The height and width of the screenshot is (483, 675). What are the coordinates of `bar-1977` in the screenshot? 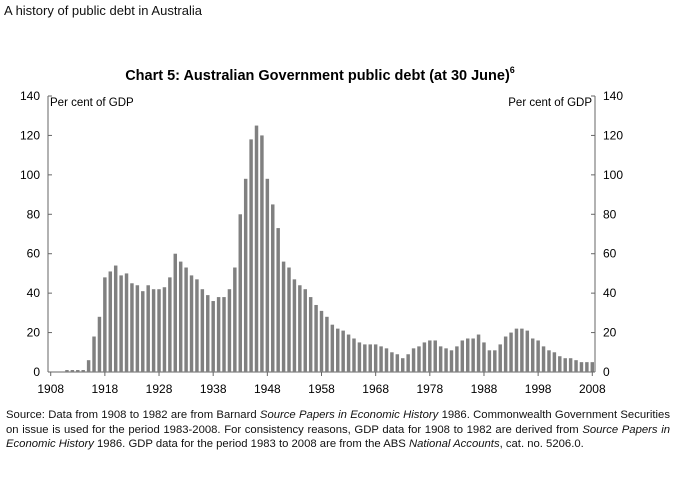 It's located at (424, 357).